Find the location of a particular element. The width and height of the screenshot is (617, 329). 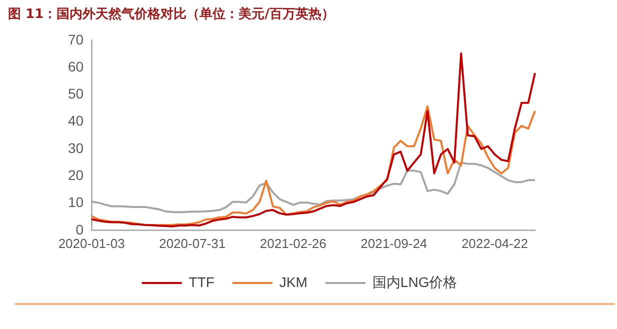

x-tick-label: 2022-04-22 is located at coordinates (494, 243).